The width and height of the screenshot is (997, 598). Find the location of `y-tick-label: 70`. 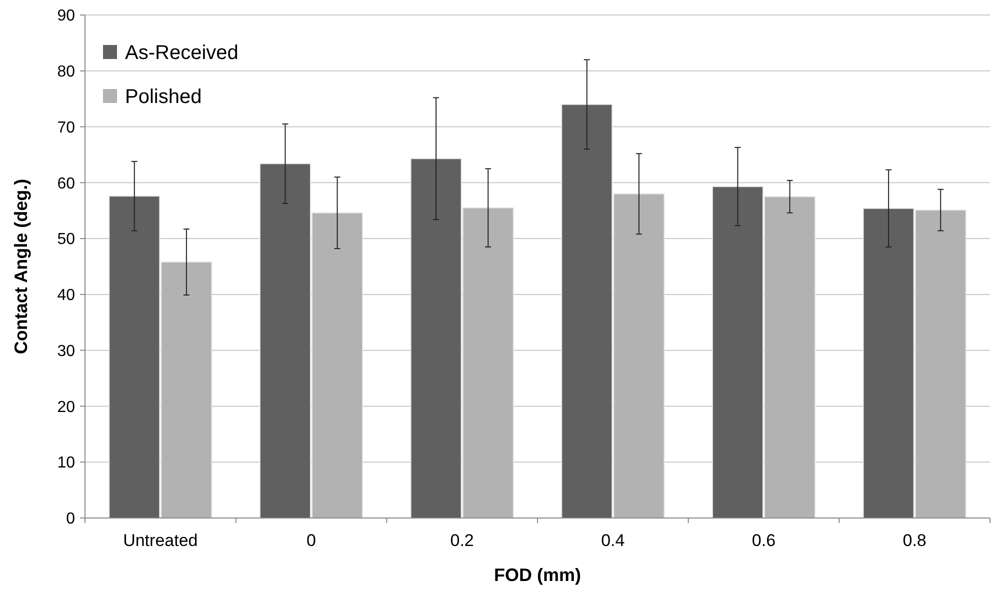

y-tick-label: 70 is located at coordinates (66, 127).